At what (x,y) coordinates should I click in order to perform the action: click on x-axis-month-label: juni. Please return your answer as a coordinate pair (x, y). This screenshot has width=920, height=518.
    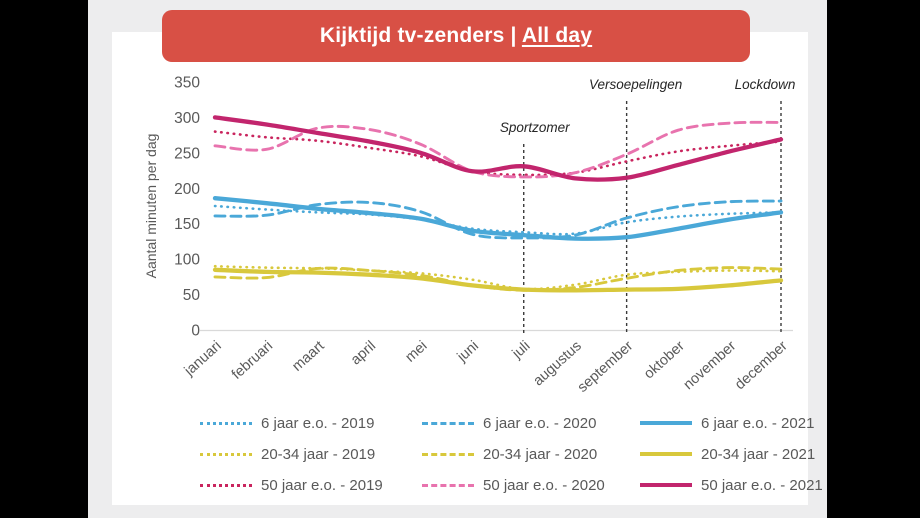
    Looking at the image, I should click on (468, 352).